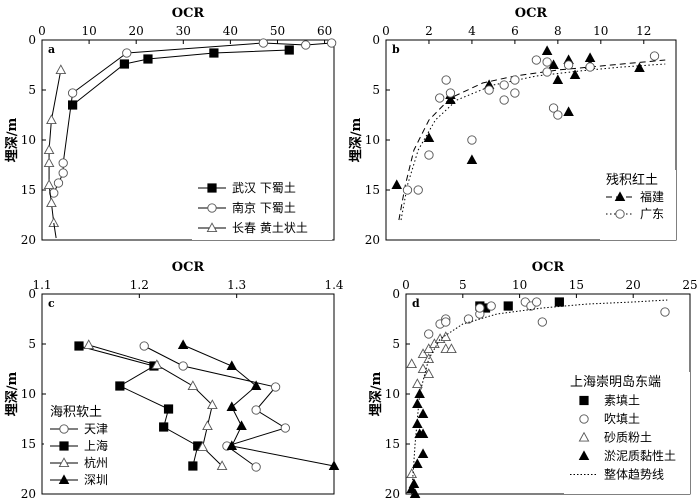 The height and width of the screenshot is (504, 700). I want to click on legend-title: 残积红土, so click(632, 180).